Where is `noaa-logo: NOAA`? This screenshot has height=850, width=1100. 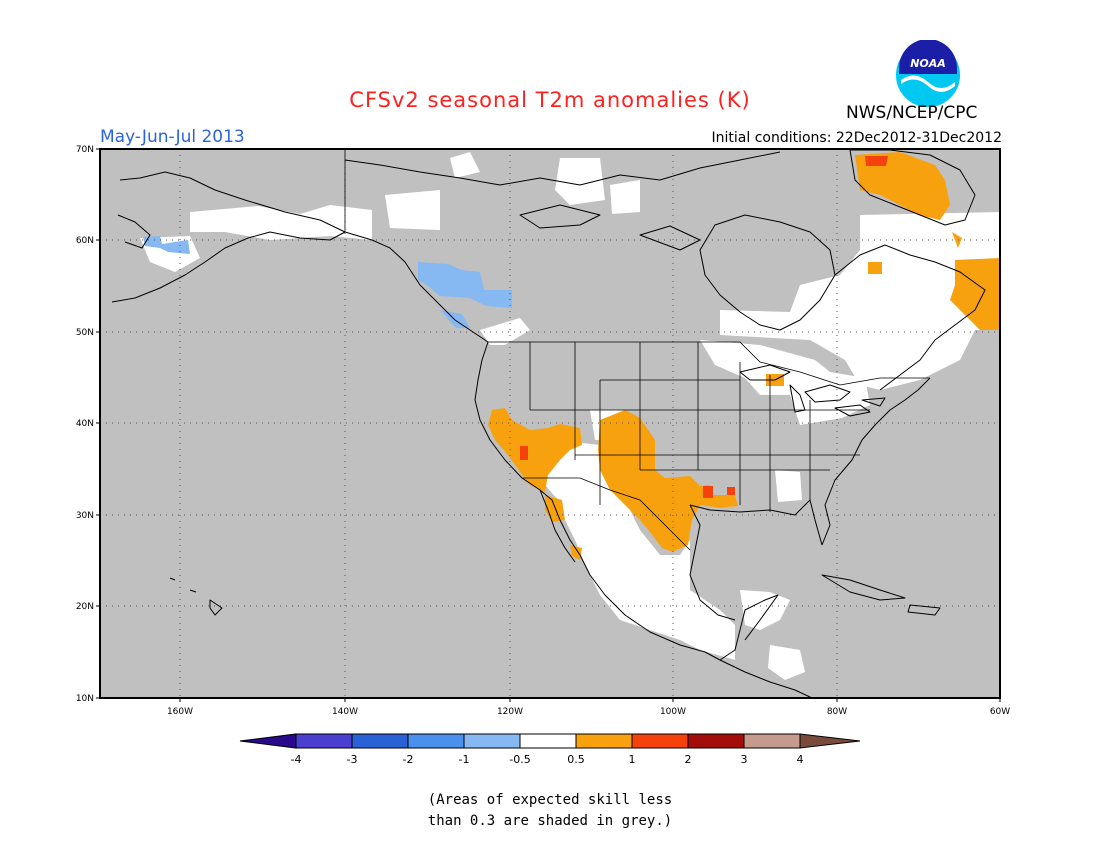 noaa-logo: NOAA is located at coordinates (928, 74).